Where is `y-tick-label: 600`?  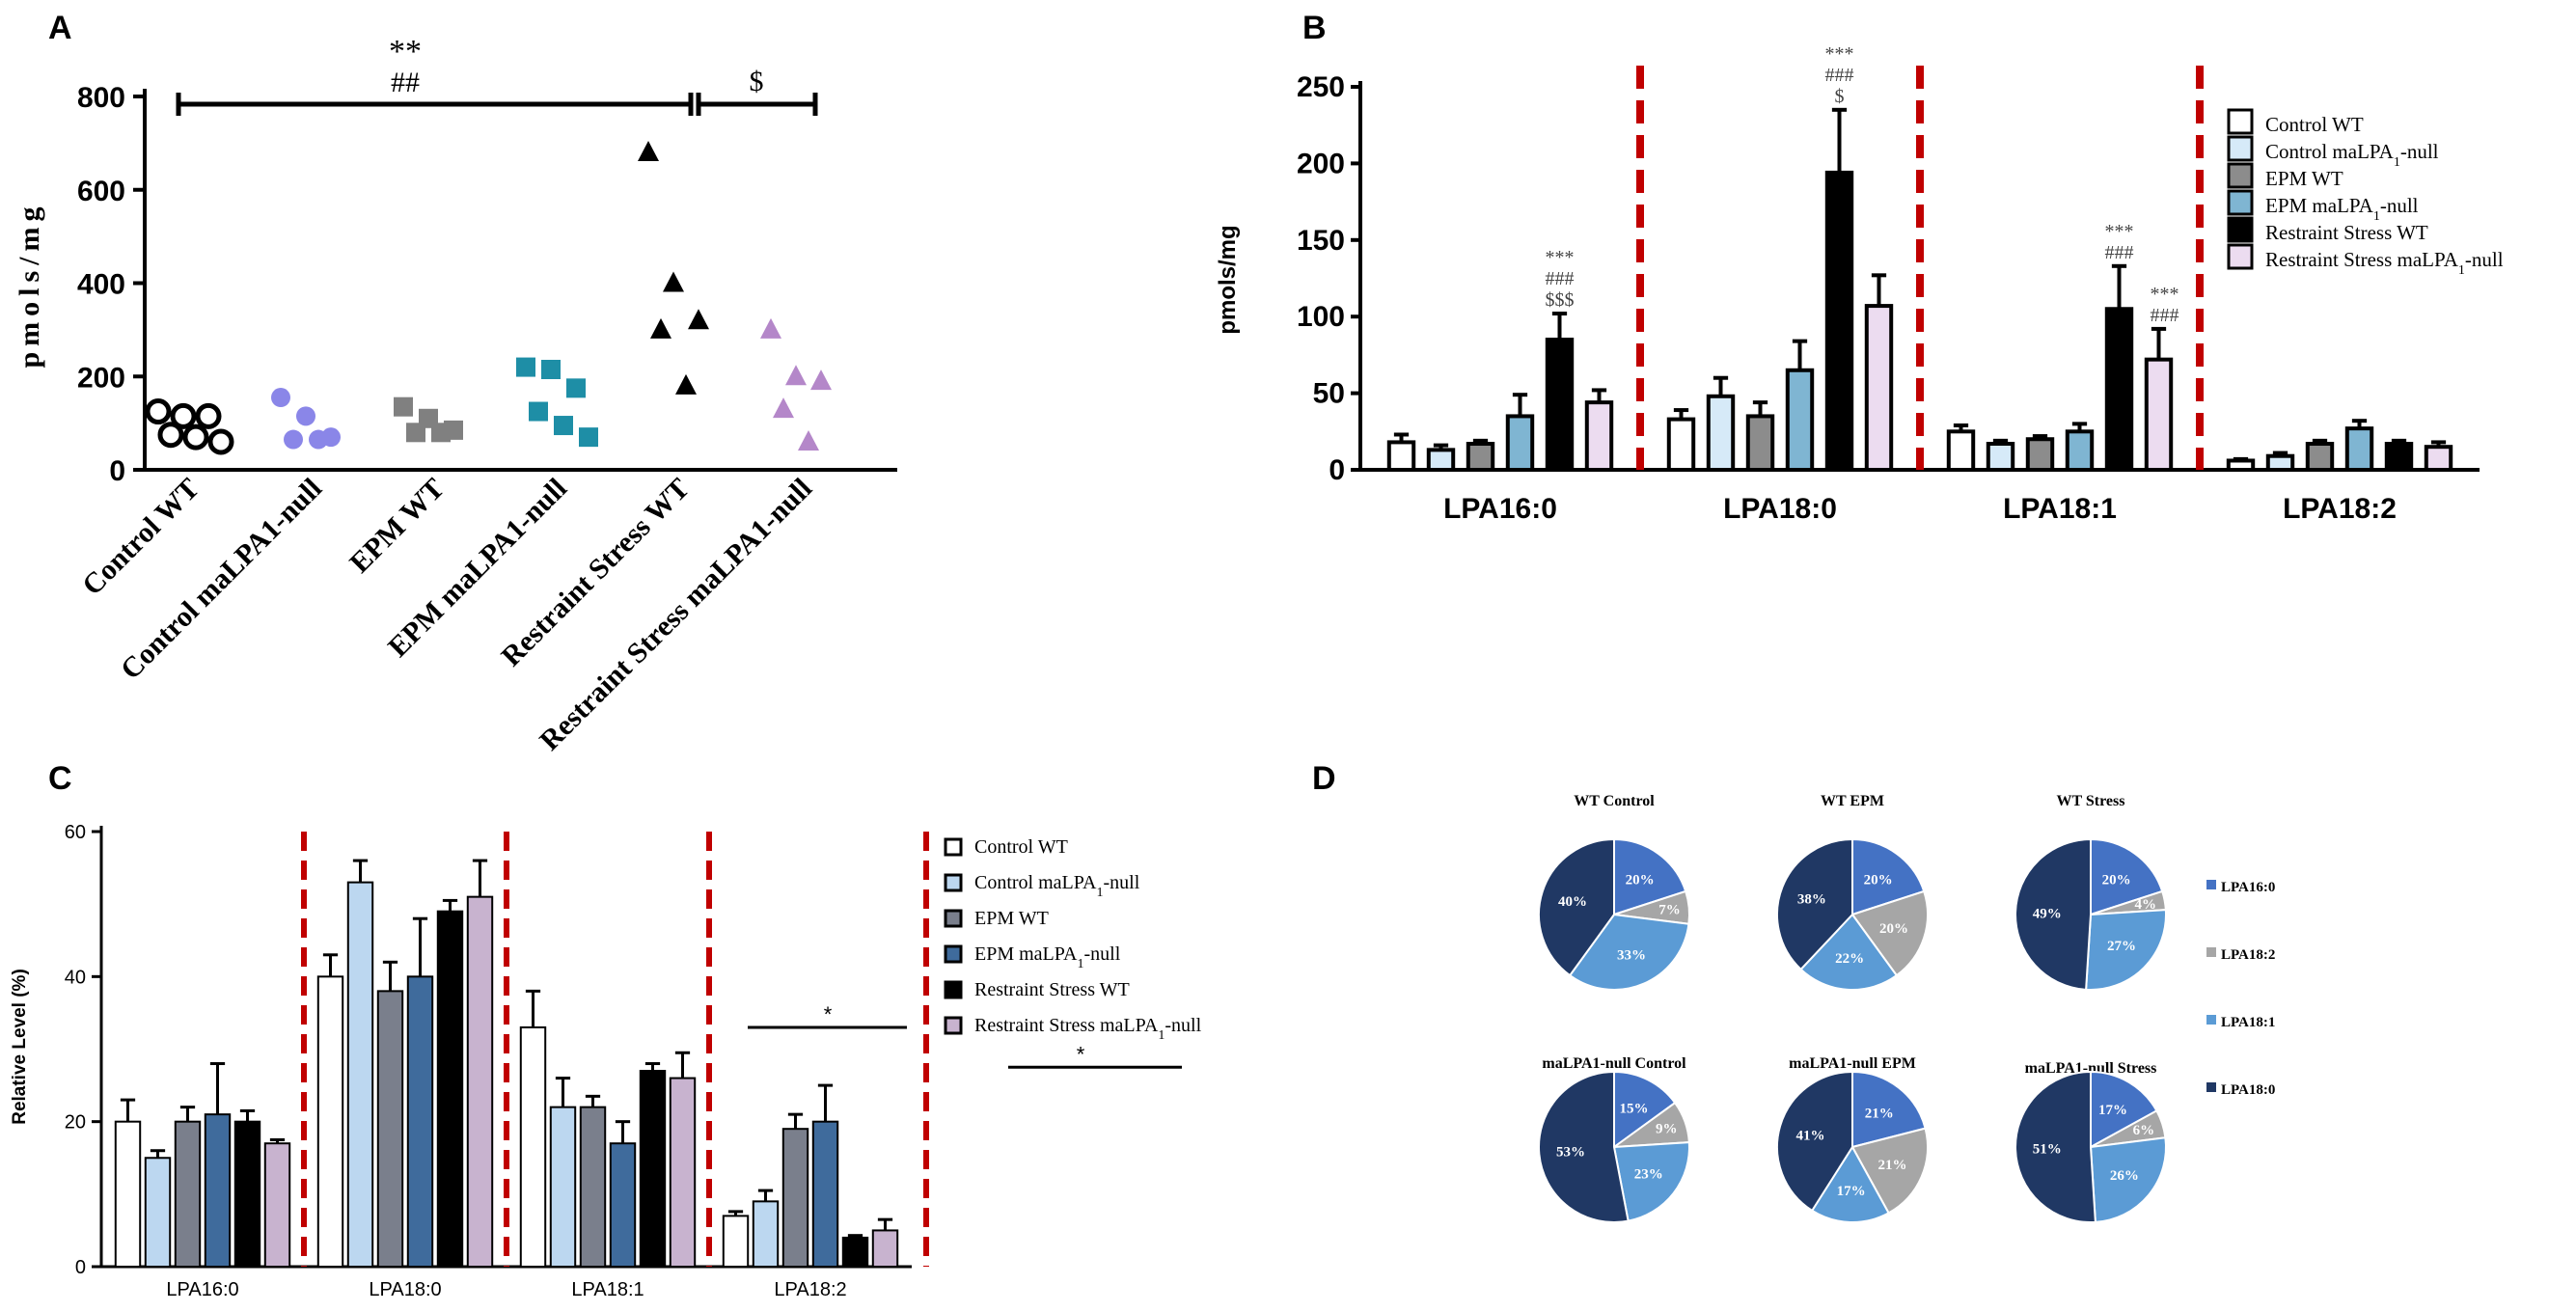
y-tick-label: 600 is located at coordinates (101, 191).